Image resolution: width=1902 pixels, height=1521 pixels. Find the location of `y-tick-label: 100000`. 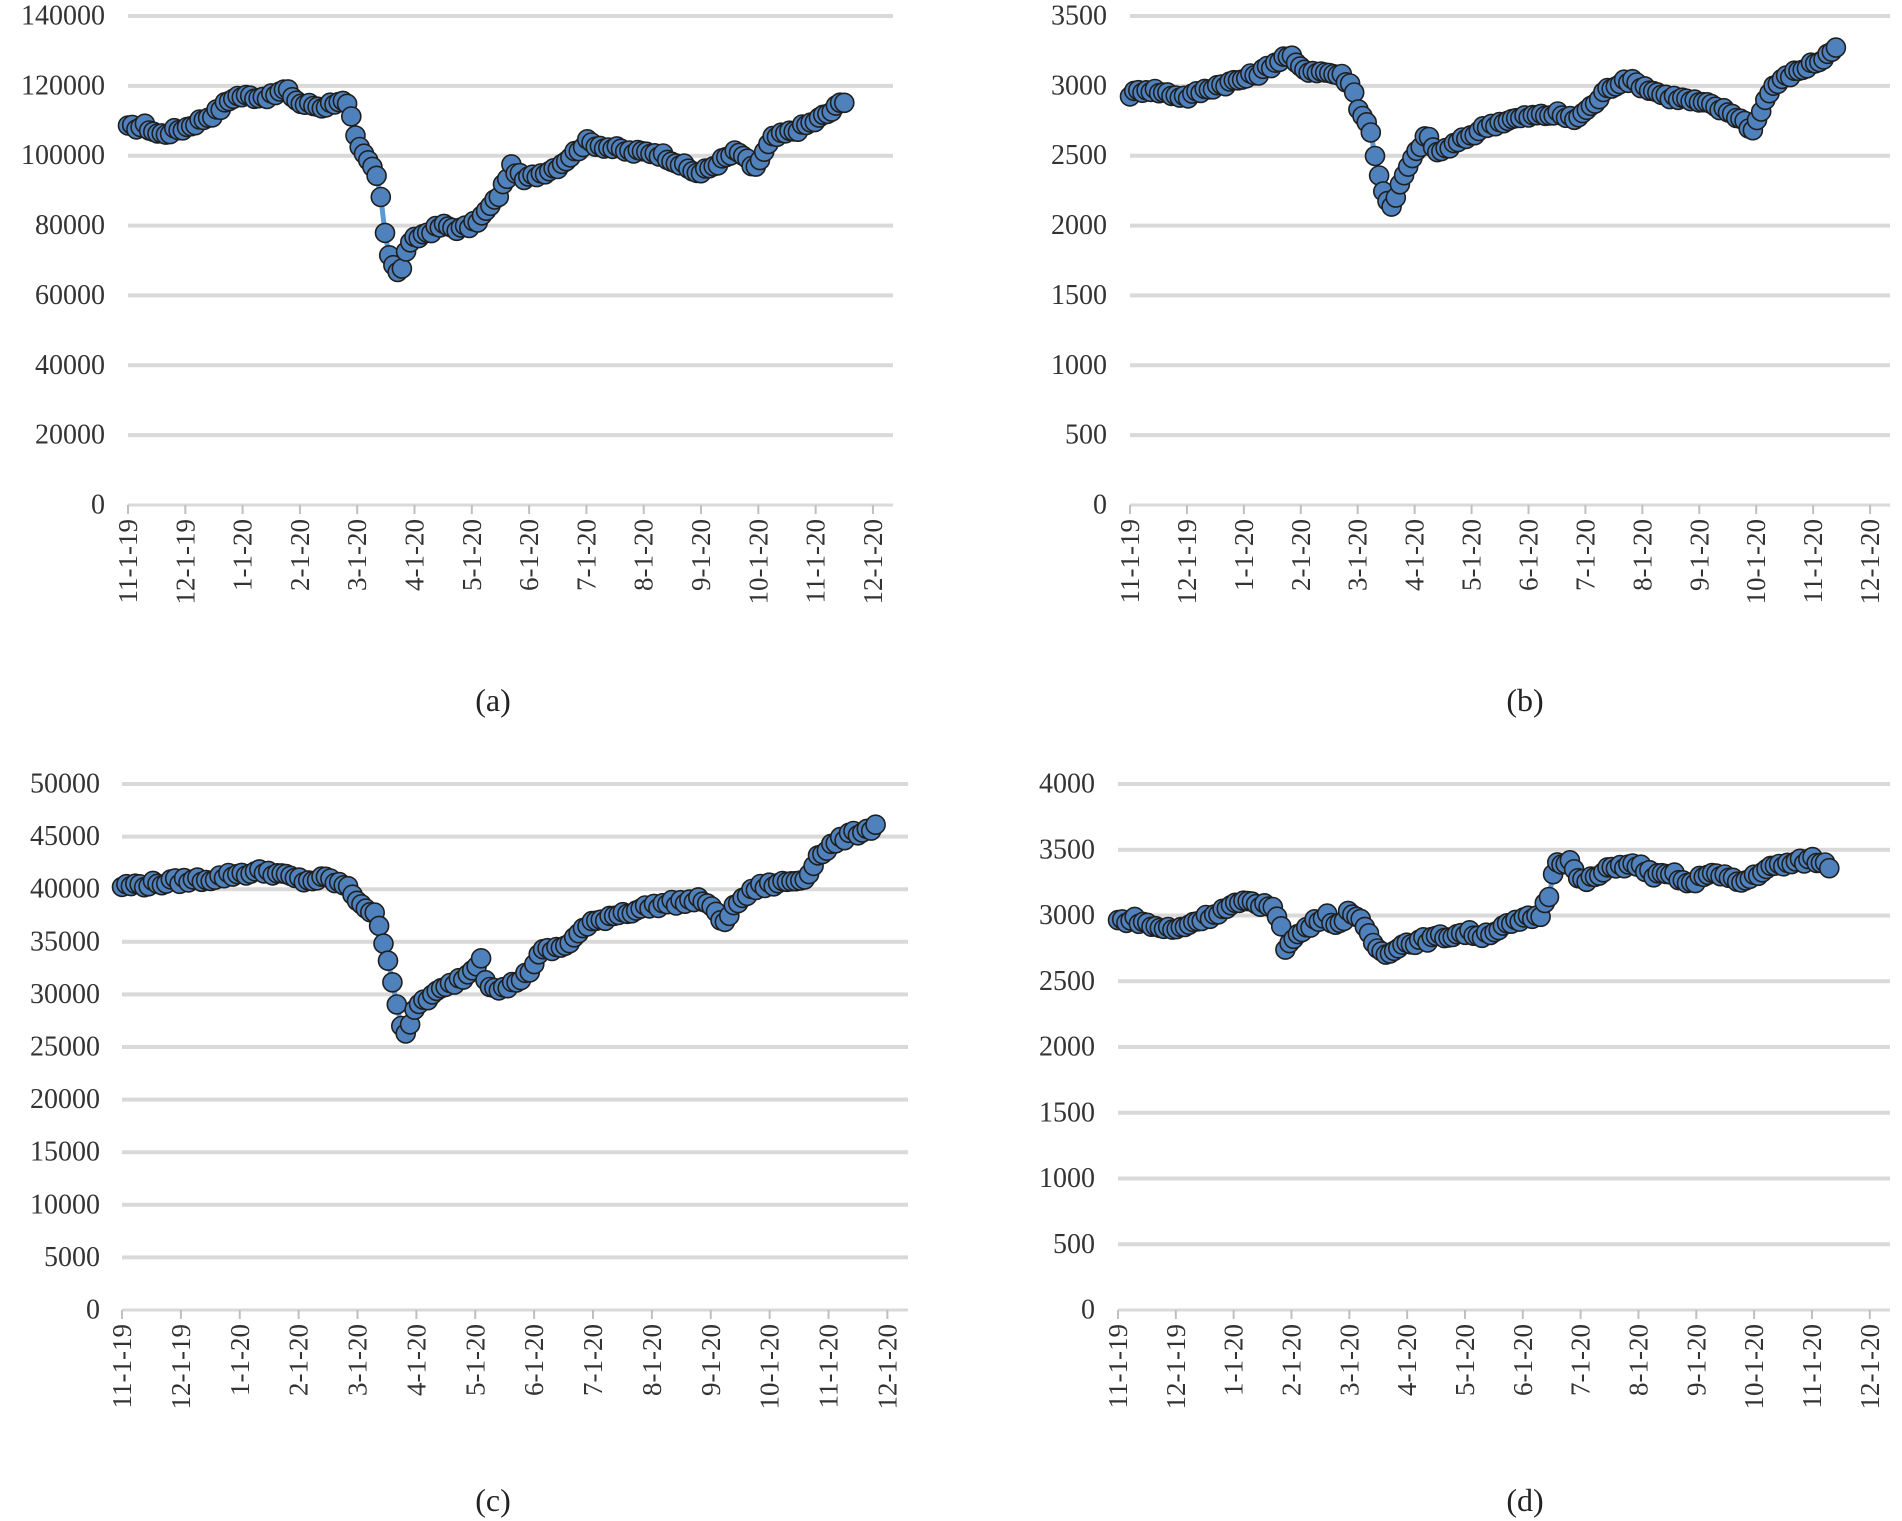

y-tick-label: 100000 is located at coordinates (63, 155).